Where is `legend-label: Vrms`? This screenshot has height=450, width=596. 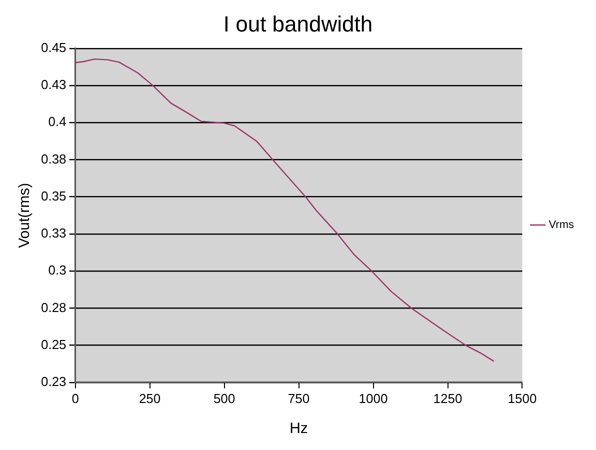 legend-label: Vrms is located at coordinates (561, 225).